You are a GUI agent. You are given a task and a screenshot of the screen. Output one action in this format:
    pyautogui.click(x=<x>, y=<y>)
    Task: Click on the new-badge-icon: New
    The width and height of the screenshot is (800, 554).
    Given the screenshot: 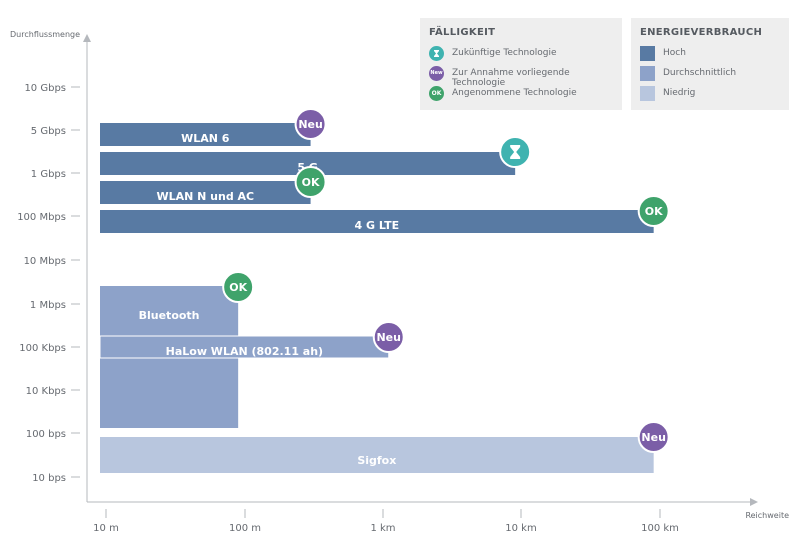 What is the action you would take?
    pyautogui.click(x=436, y=73)
    